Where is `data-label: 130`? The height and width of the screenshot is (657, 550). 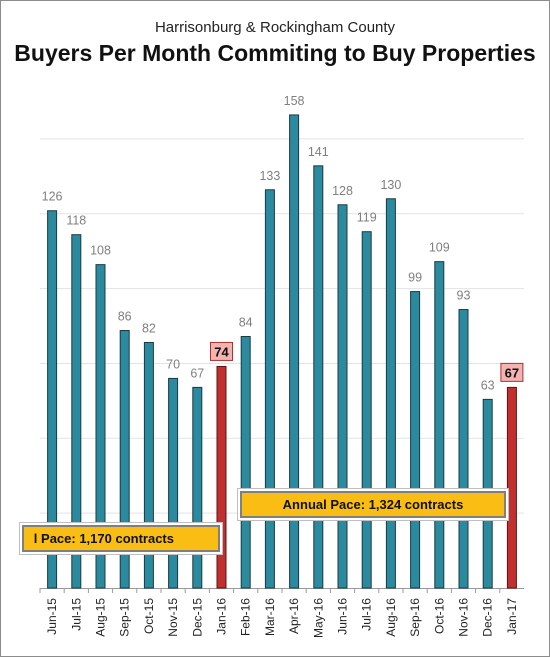 data-label: 130 is located at coordinates (390, 185).